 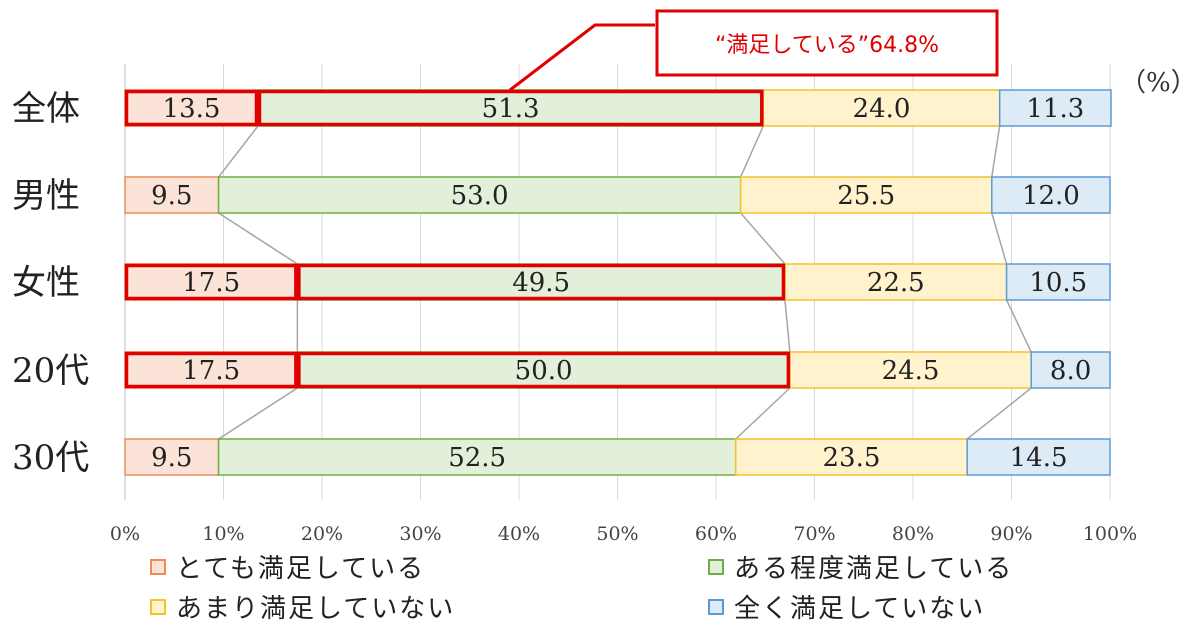 I want to click on callout-text: “満足している”64.8%, so click(x=827, y=45).